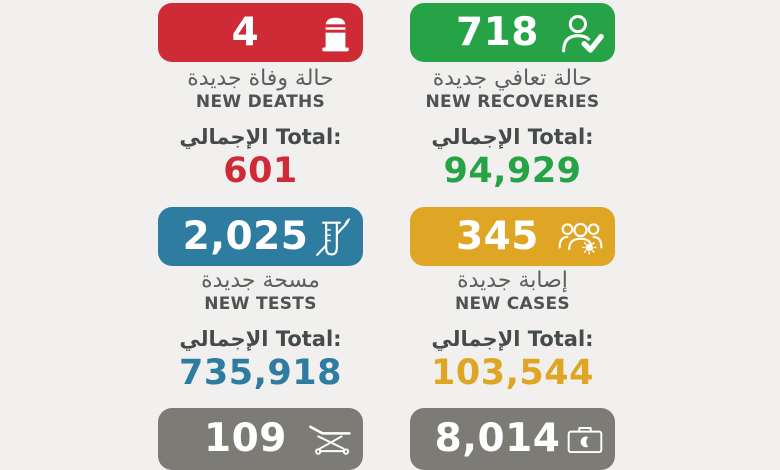 The height and width of the screenshot is (470, 780). What do you see at coordinates (260, 372) in the screenshot?
I see `tests-total-value: 735,918` at bounding box center [260, 372].